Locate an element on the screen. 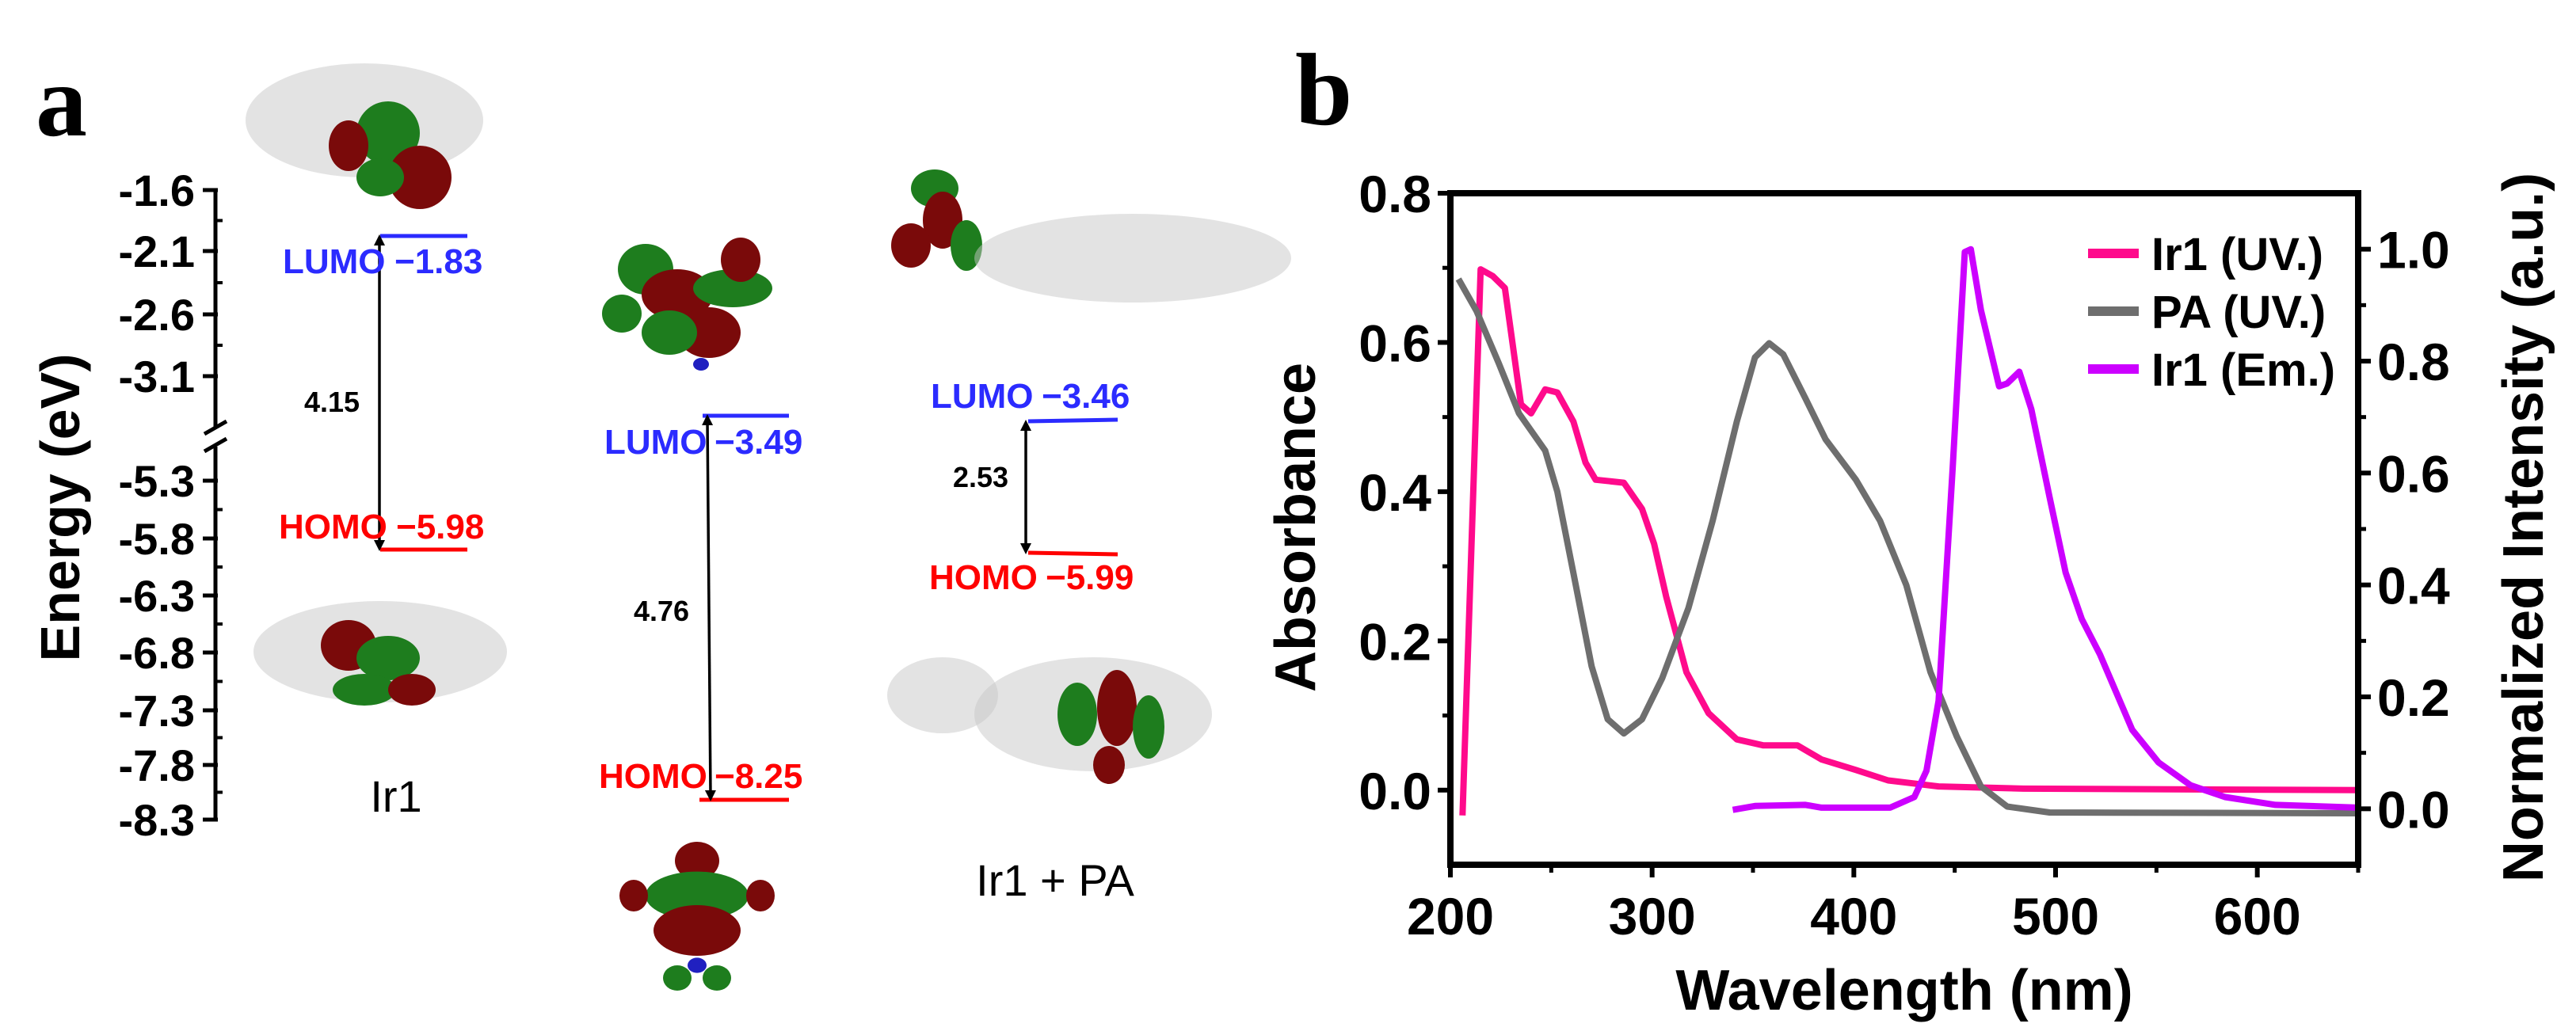 The height and width of the screenshot is (1035, 2576). molecule-image-ir1pa-lumo is located at coordinates (1091, 236).